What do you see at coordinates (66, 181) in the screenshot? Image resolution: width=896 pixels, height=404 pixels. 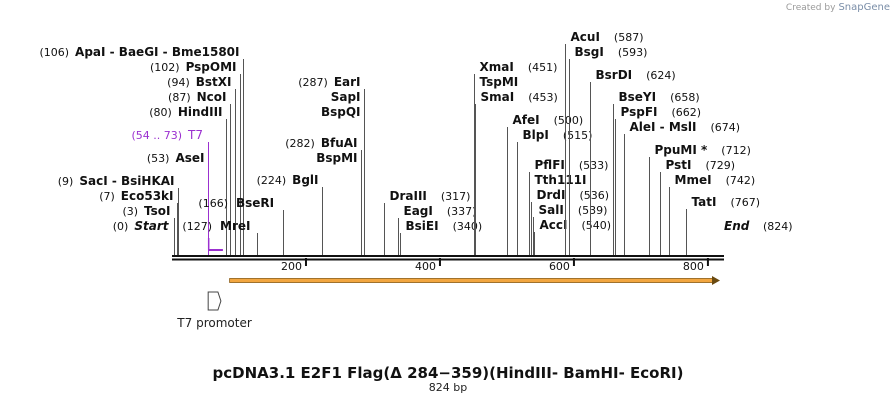 I see `site-position: (9)` at bounding box center [66, 181].